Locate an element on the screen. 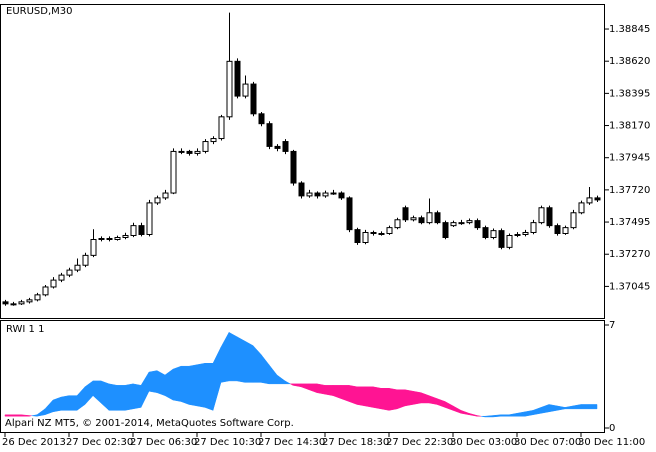 Image resolution: width=656 pixels, height=452 pixels. x-tick-label: 30 Dec 03:00 is located at coordinates (483, 442).